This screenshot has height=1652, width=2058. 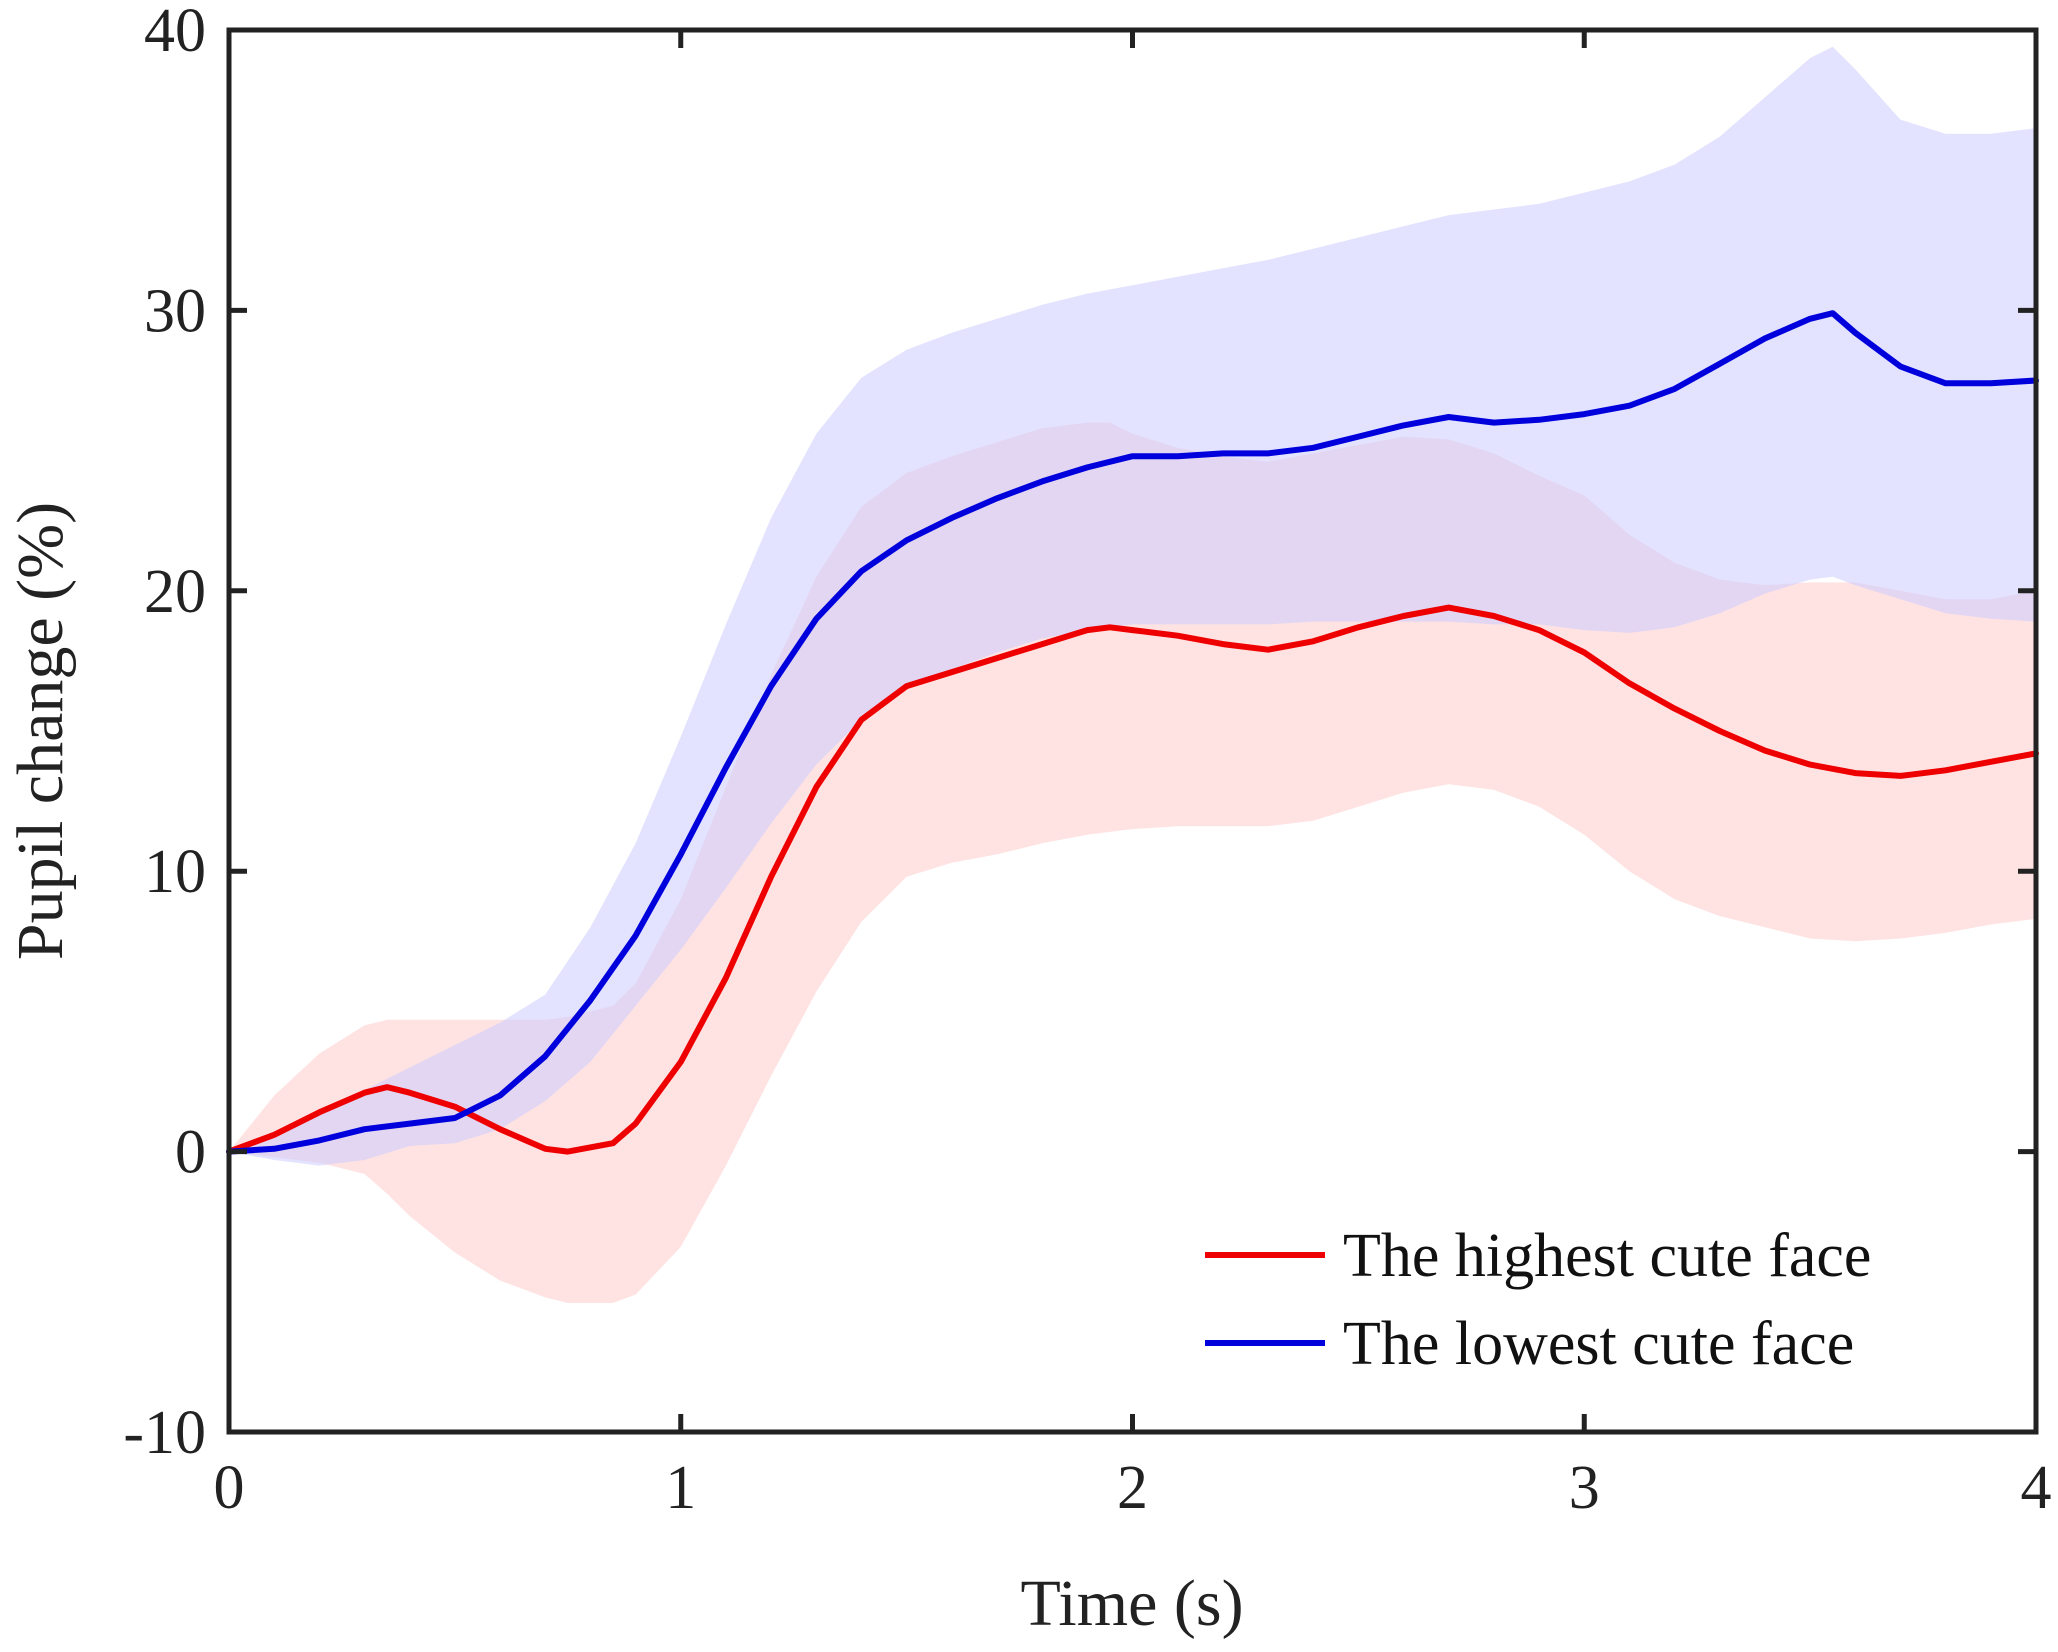 What do you see at coordinates (1607, 1256) in the screenshot?
I see `legend-label-highest: The highest cute face` at bounding box center [1607, 1256].